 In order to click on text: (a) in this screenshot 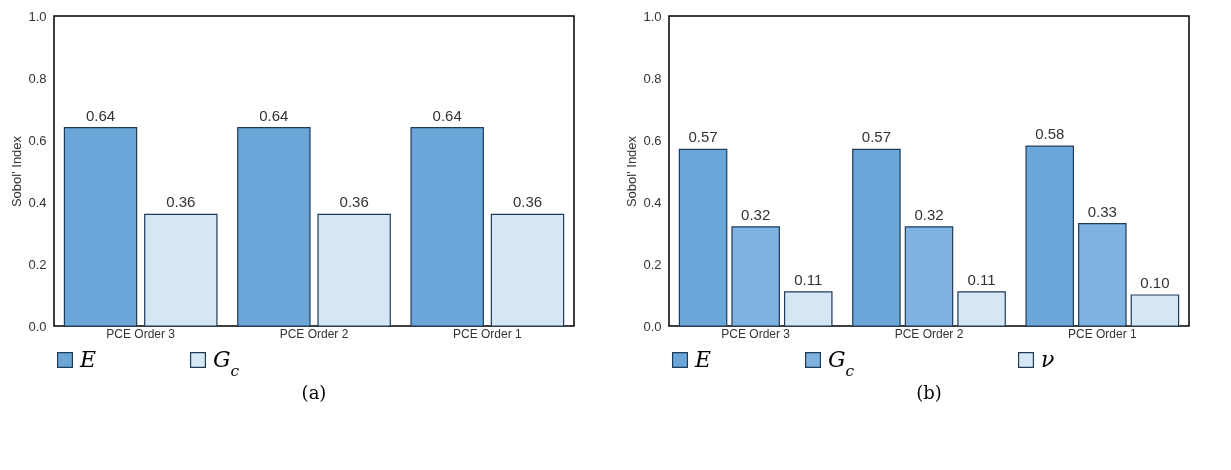, I will do `click(314, 392)`.